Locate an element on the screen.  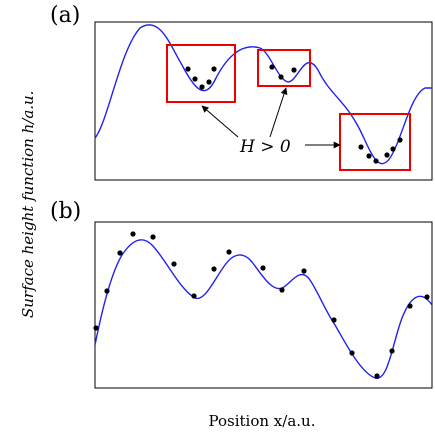
y-axis-label: Surface height function h/a.u. is located at coordinates (28, 204).